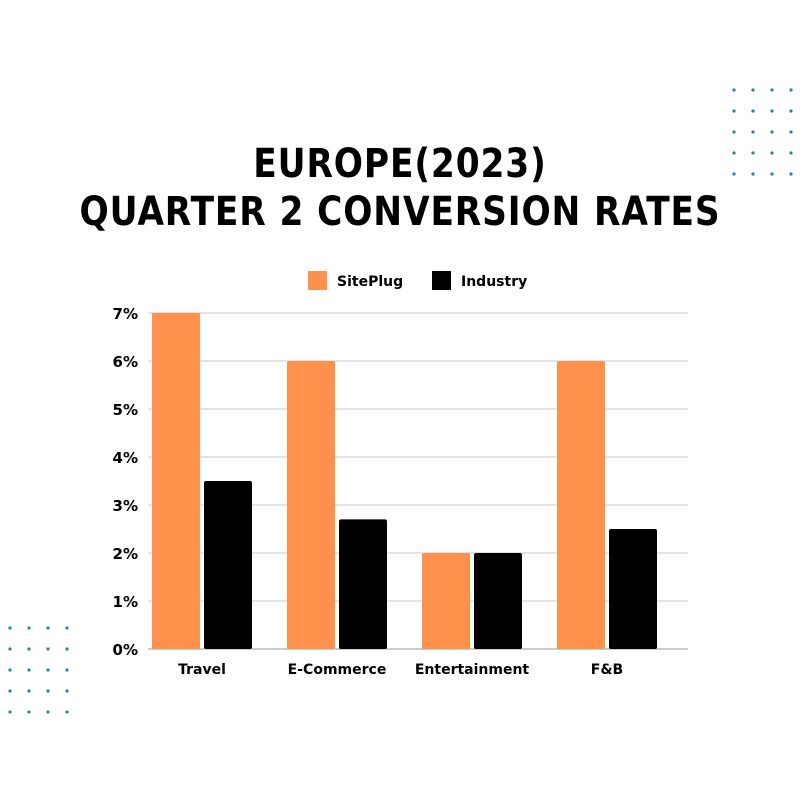  What do you see at coordinates (417, 280) in the screenshot?
I see `legend: SitePlug Industry` at bounding box center [417, 280].